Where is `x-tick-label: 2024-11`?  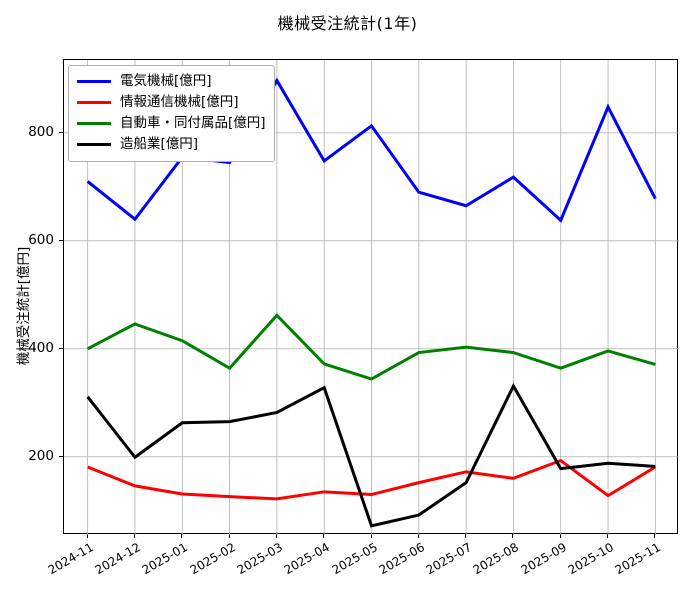
x-tick-label: 2024-11 is located at coordinates (70, 559).